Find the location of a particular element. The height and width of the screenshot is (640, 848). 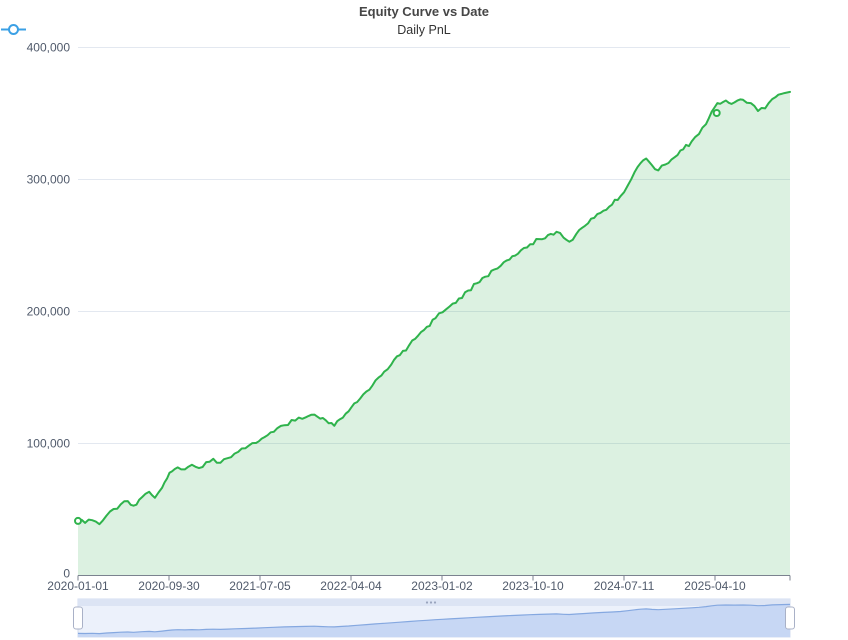

y-tick-label: 0 is located at coordinates (66, 574).